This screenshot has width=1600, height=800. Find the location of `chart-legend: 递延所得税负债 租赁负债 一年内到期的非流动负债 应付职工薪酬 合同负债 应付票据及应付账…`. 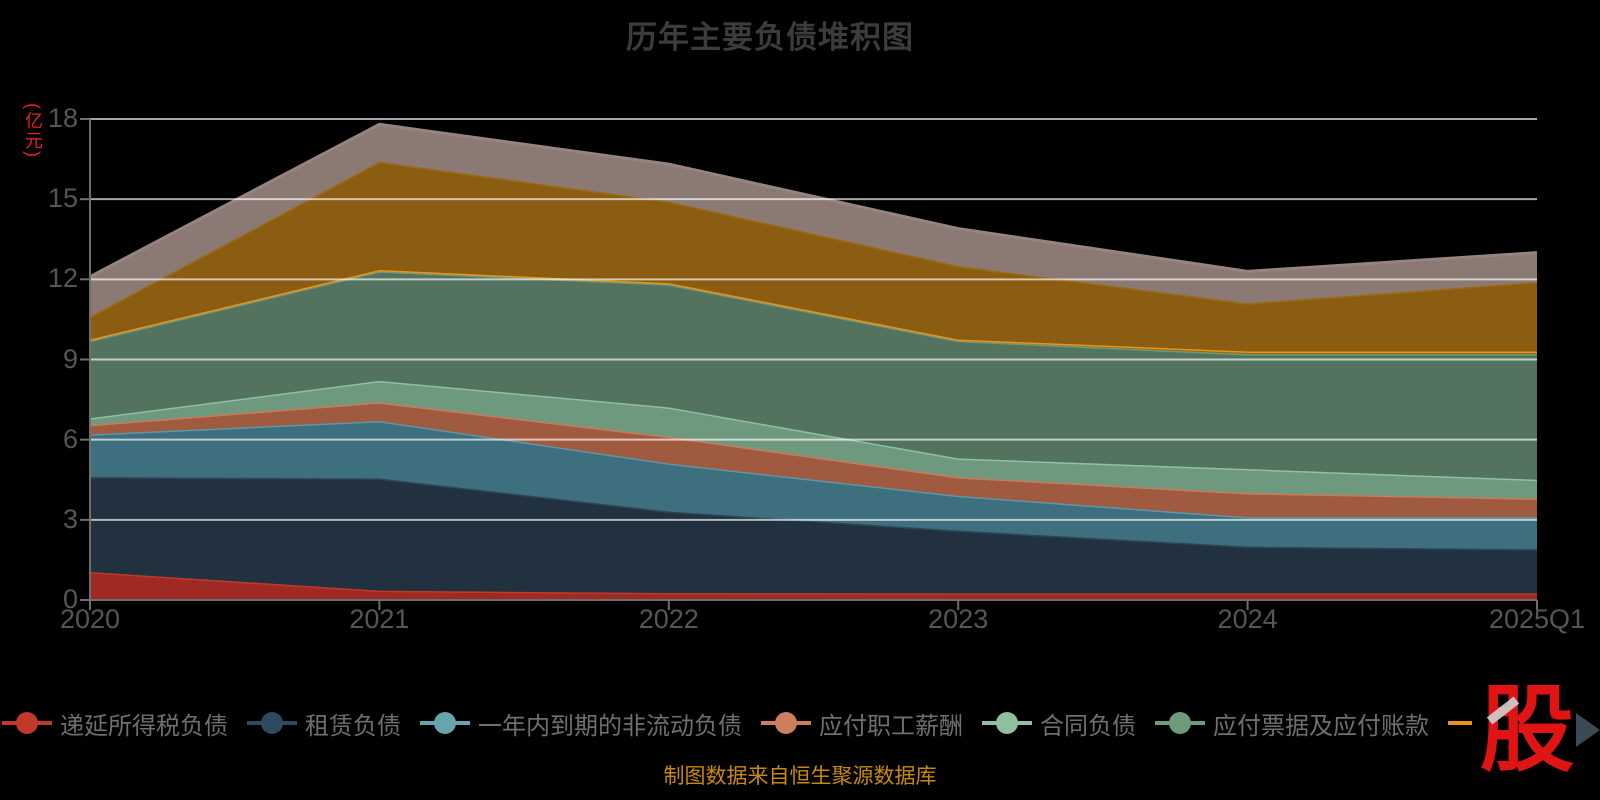

chart-legend: 递延所得税负债 租赁负债 一年内到期的非流动负债 应付职工薪酬 合同负债 应付票据及应付账… is located at coordinates (801, 723).